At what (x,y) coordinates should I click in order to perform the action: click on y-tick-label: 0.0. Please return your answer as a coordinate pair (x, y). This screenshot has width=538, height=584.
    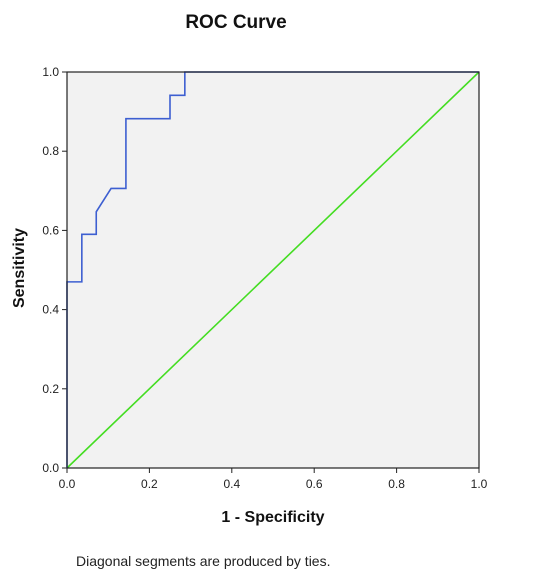
    Looking at the image, I should click on (50, 468).